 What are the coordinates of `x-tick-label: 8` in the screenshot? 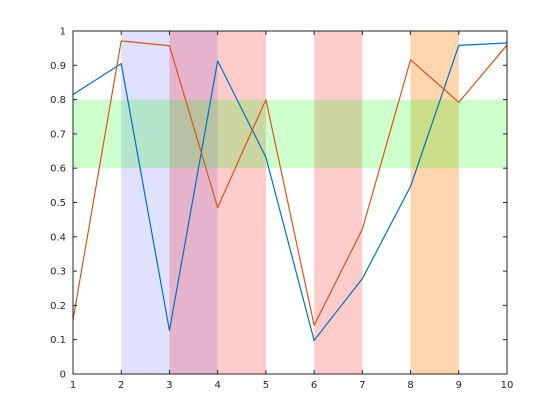 It's located at (410, 385).